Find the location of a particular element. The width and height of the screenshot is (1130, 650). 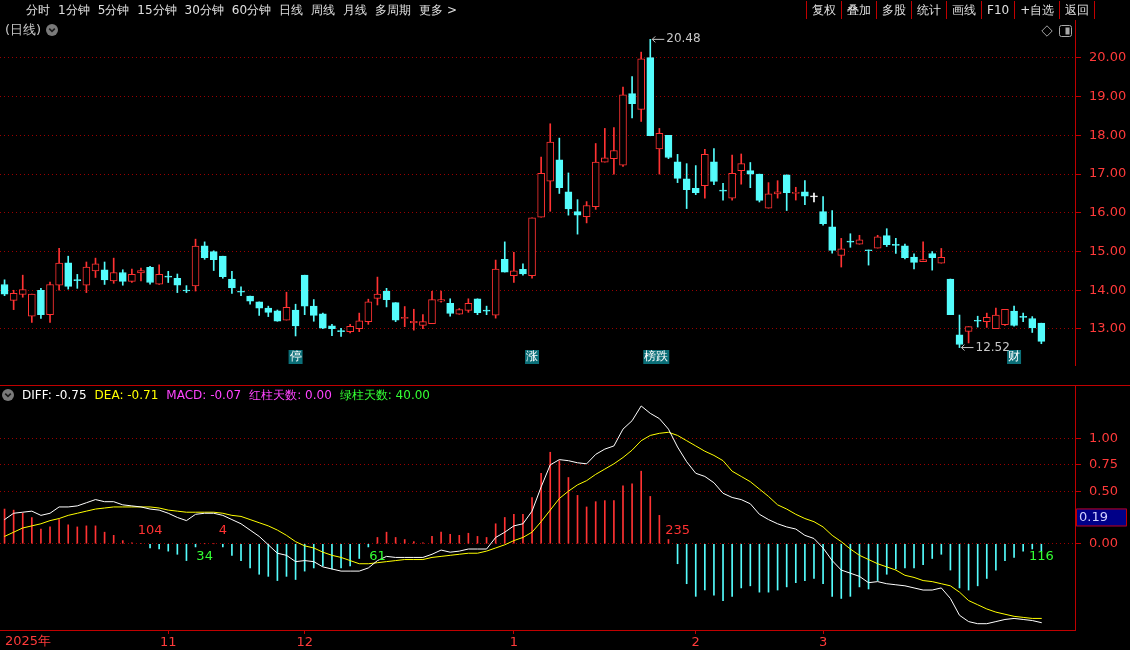

text: 叠加 is located at coordinates (858, 10).